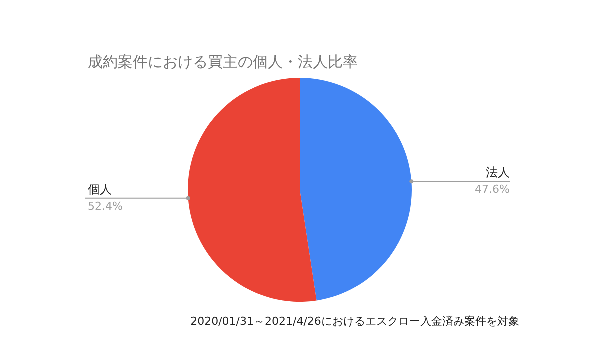 The height and width of the screenshot is (353, 600). Describe the element at coordinates (105, 206) in the screenshot. I see `data-label: 52.4%` at that location.